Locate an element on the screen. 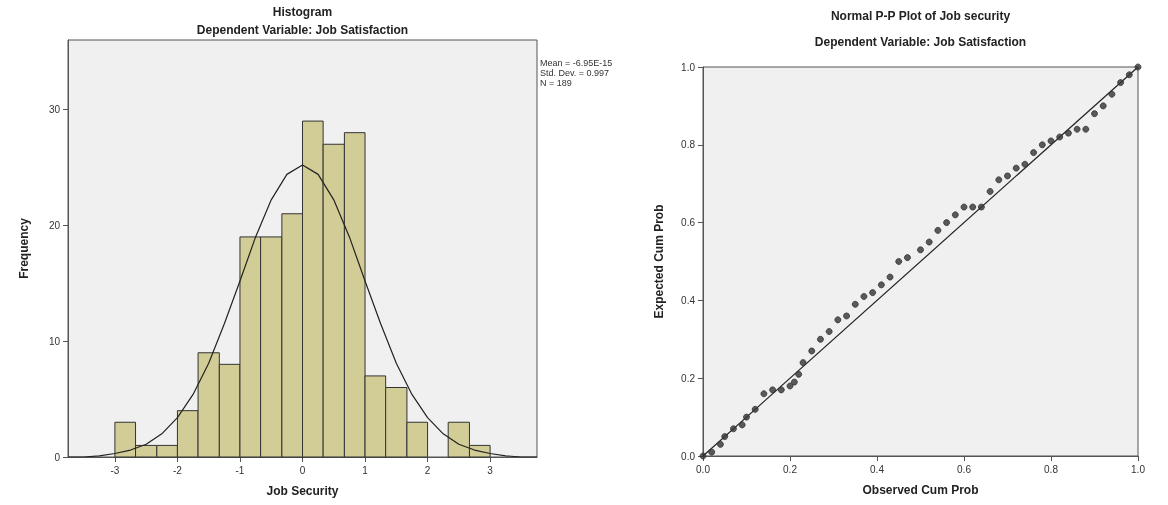 The width and height of the screenshot is (1168, 505). y-tick-label: 0.6 is located at coordinates (688, 223).